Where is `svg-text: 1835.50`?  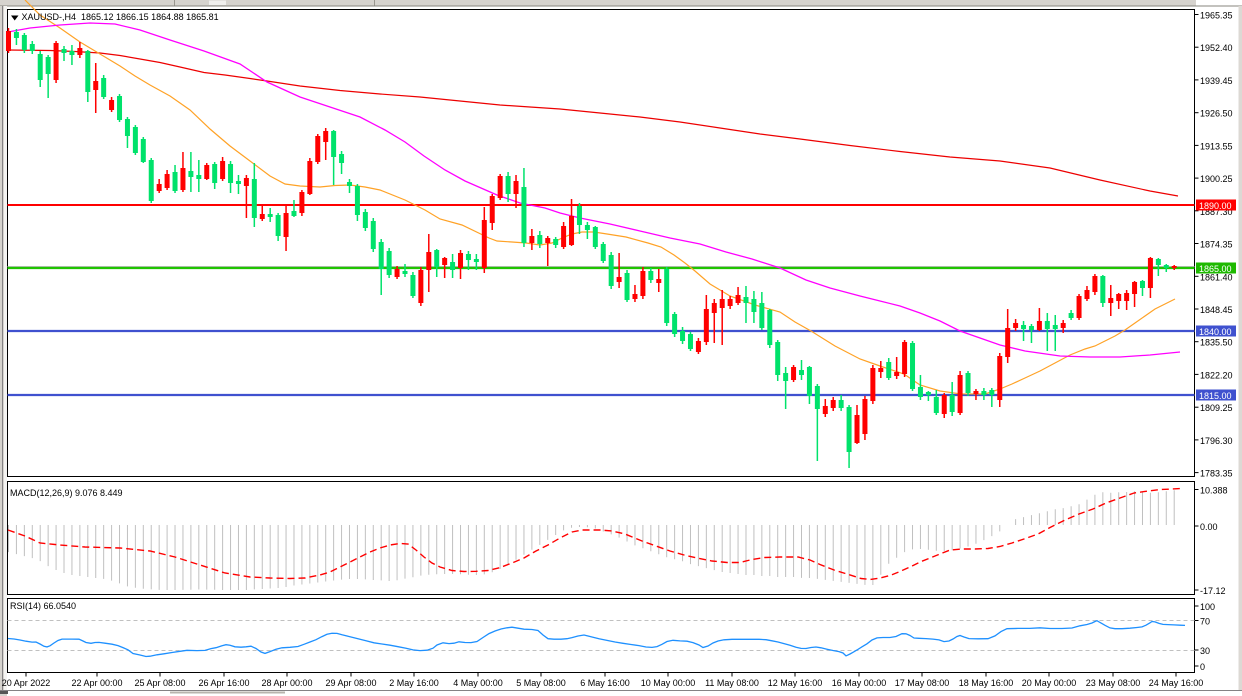 svg-text: 1835.50 is located at coordinates (1216, 343).